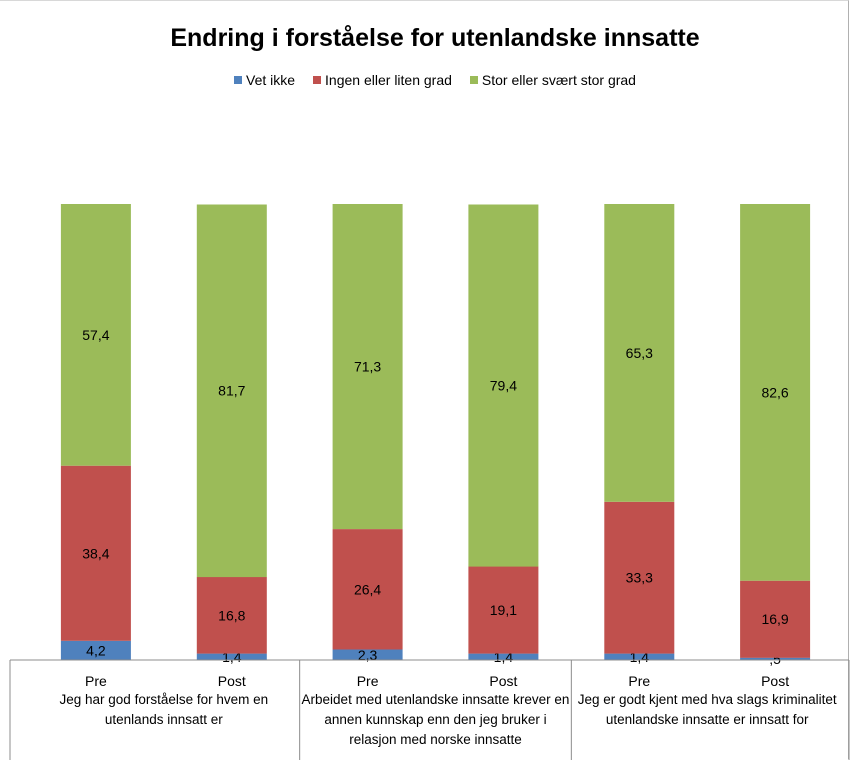  I want to click on data-label: 38,4, so click(95, 553).